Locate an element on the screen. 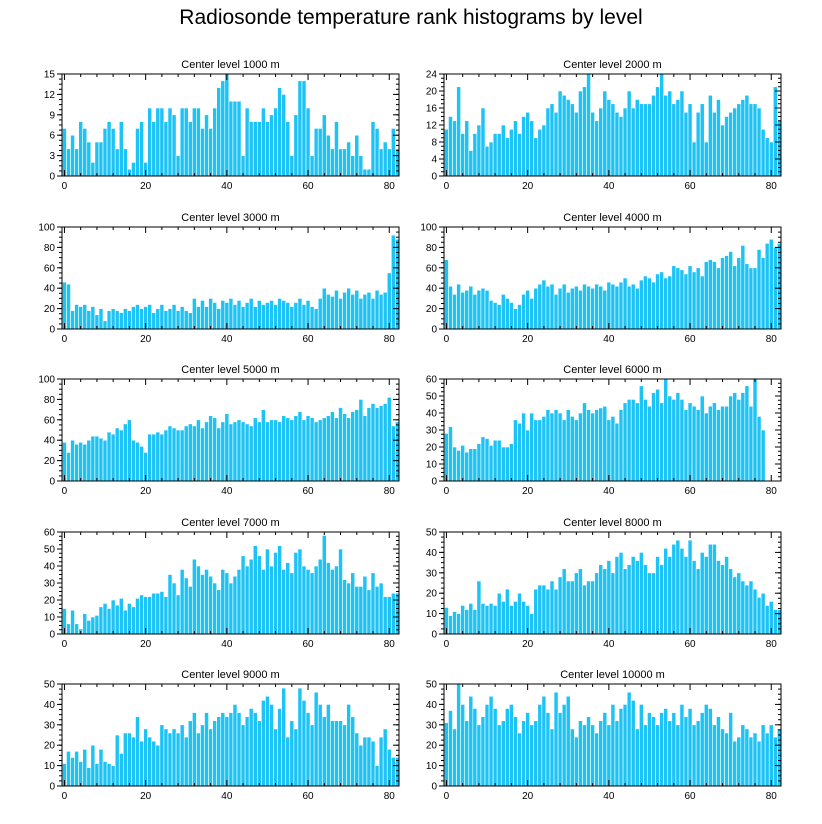 The height and width of the screenshot is (824, 822). x-tick-label: 0 is located at coordinates (447, 186).